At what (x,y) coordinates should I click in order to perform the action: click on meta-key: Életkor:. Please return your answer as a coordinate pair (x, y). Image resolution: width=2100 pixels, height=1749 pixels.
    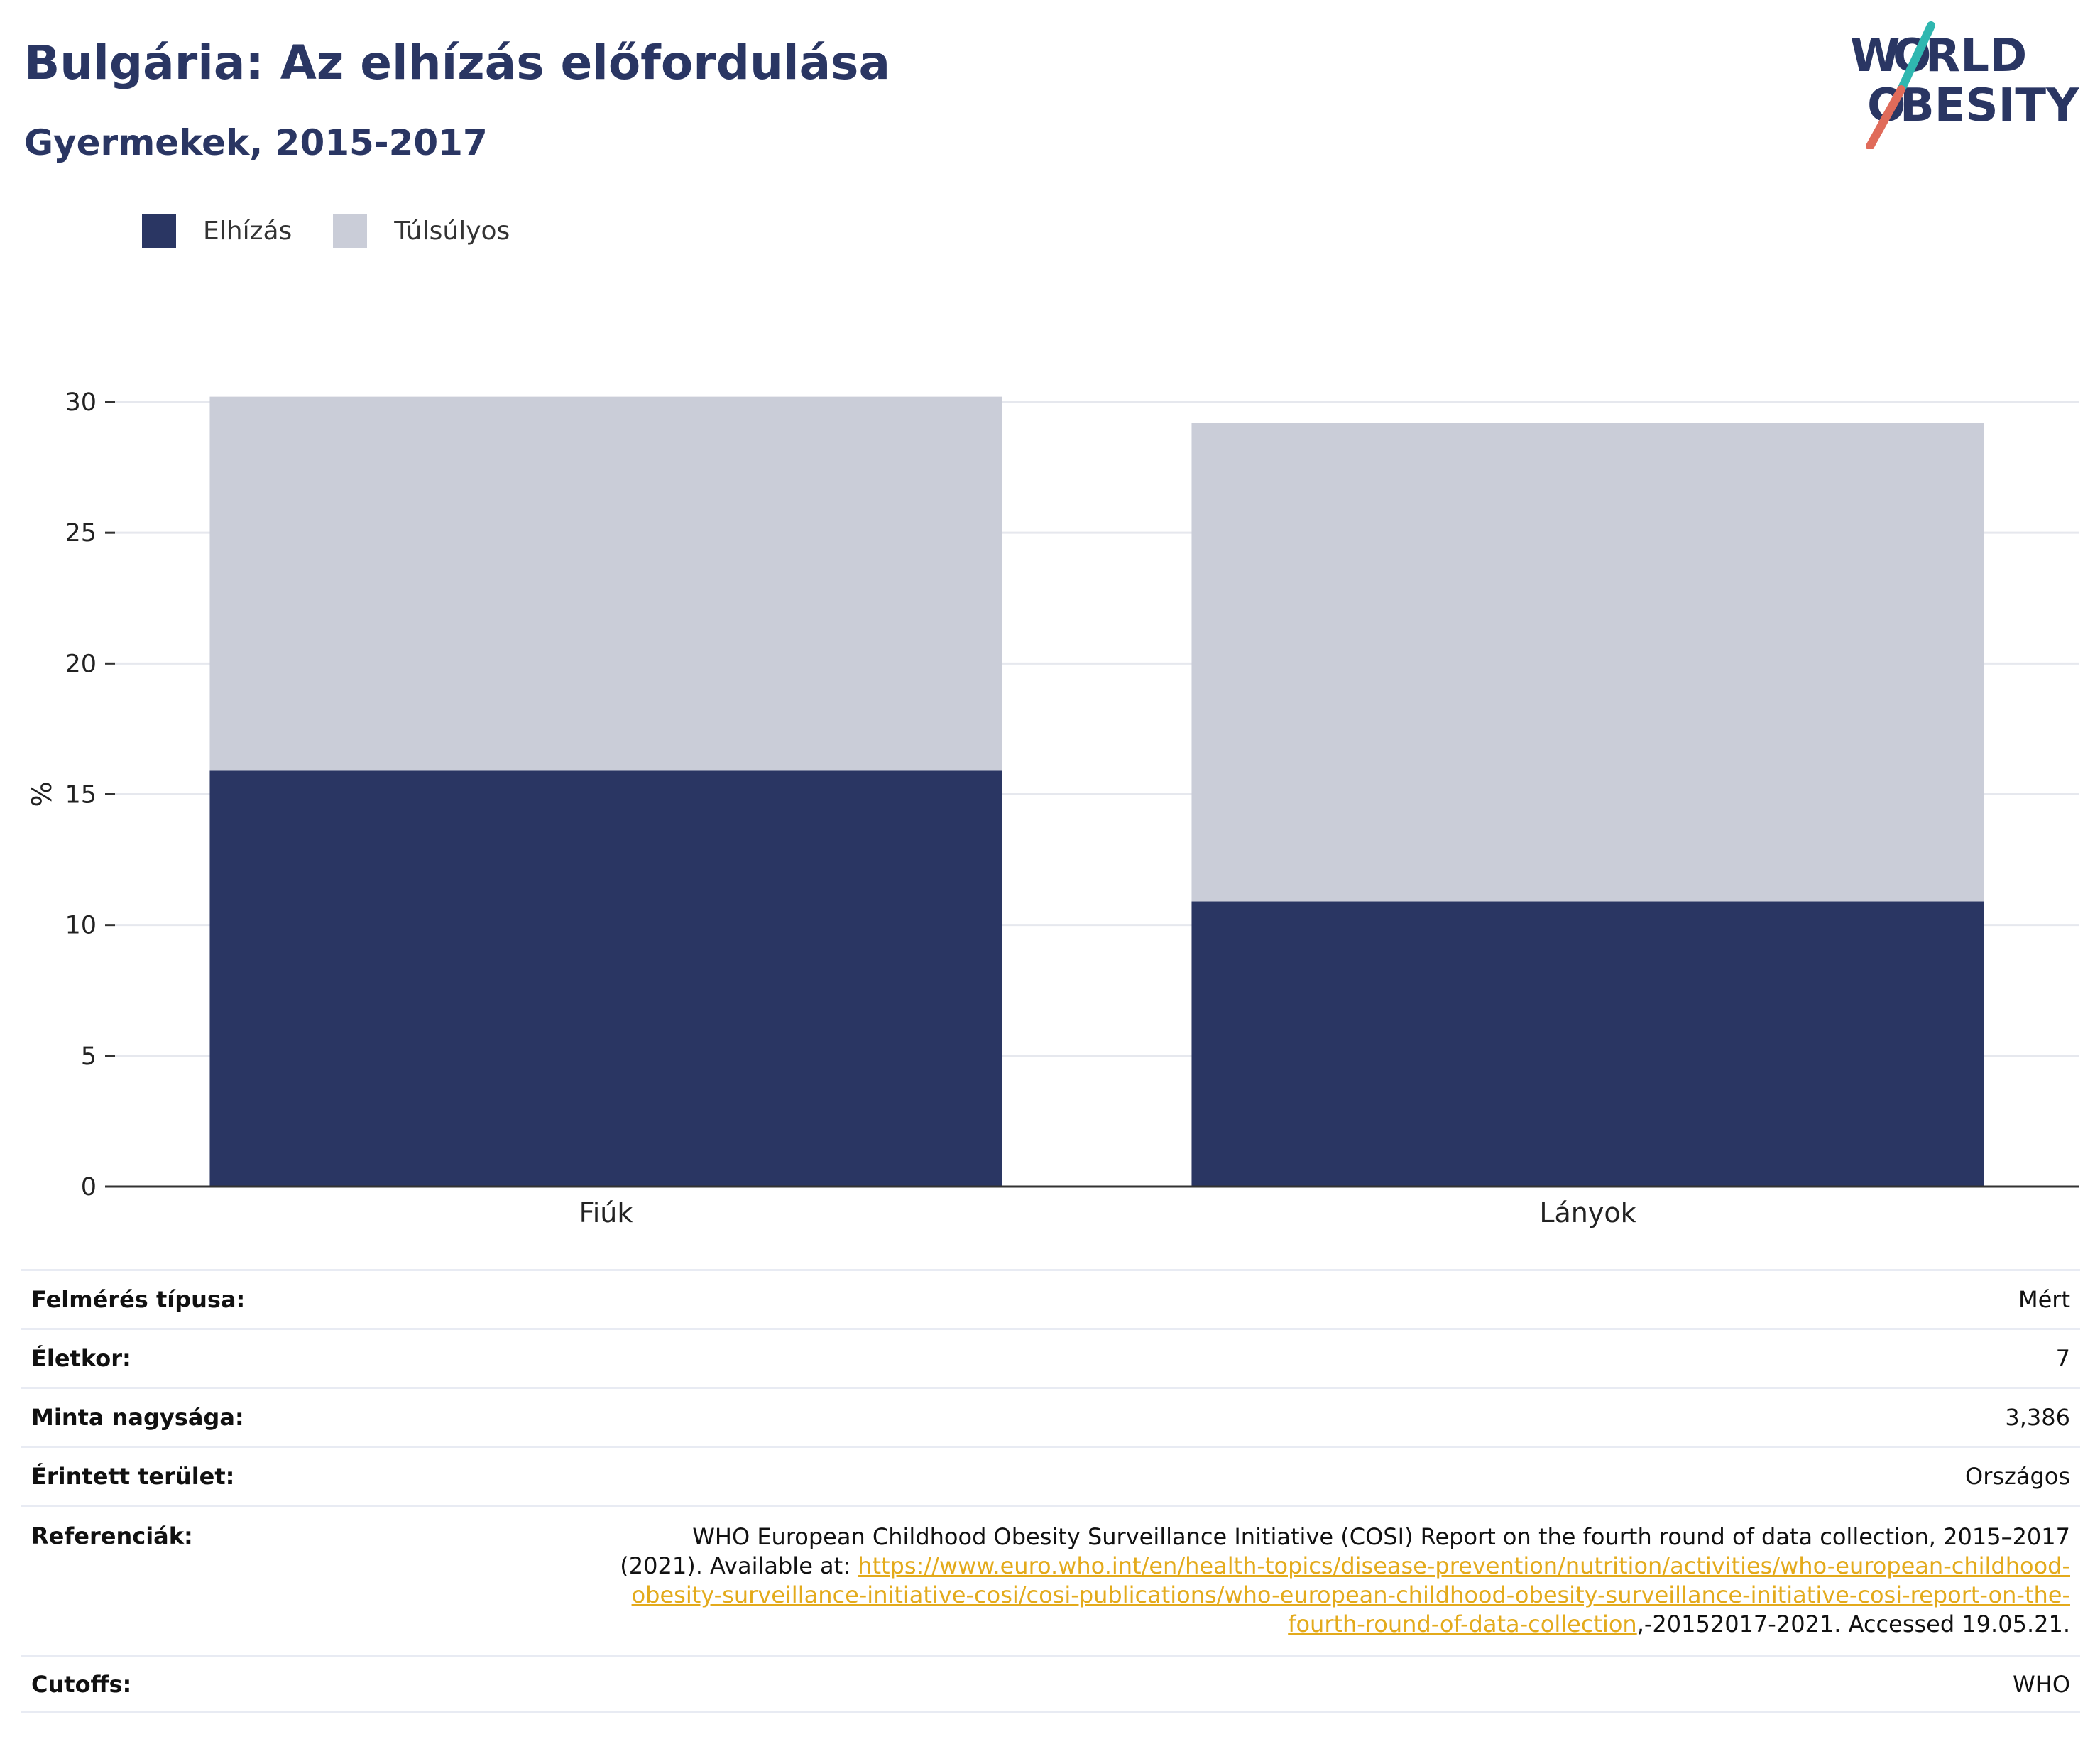
    Looking at the image, I should click on (81, 1358).